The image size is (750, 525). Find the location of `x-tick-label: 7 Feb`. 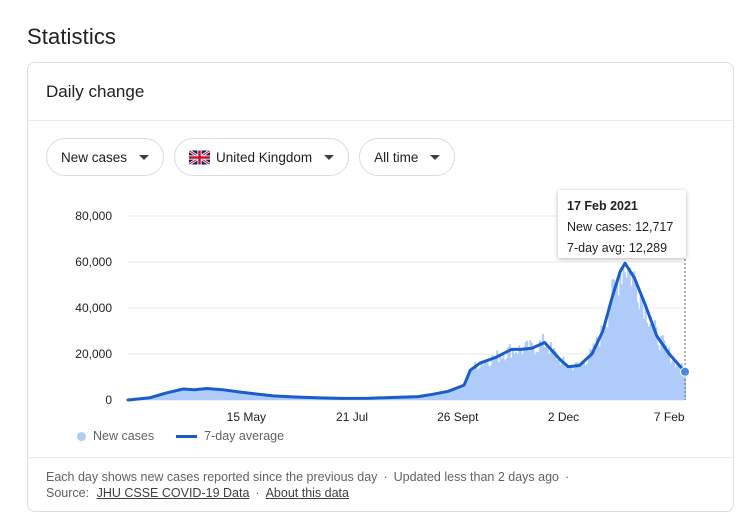

x-tick-label: 7 Feb is located at coordinates (669, 417).